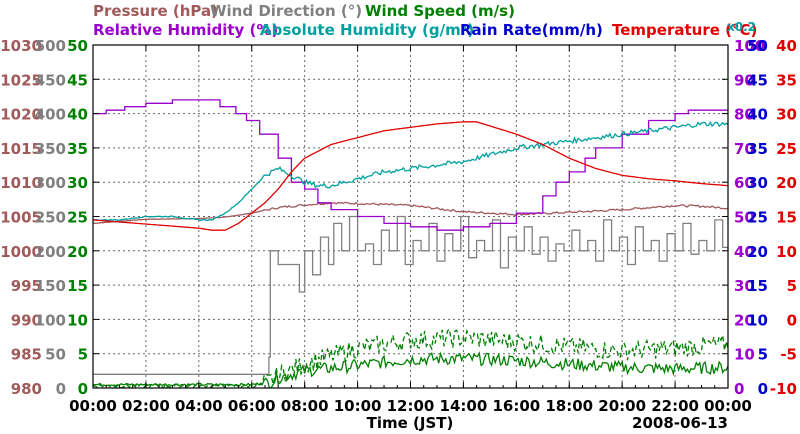  Describe the element at coordinates (50, 183) in the screenshot. I see `tick-label-wind_direction: 300` at that location.